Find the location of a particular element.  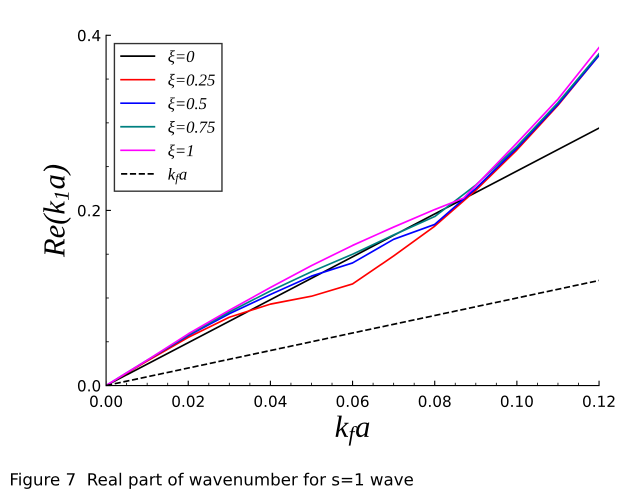

y-axis-title: Re(k$_{1}$a) is located at coordinates (57, 211).